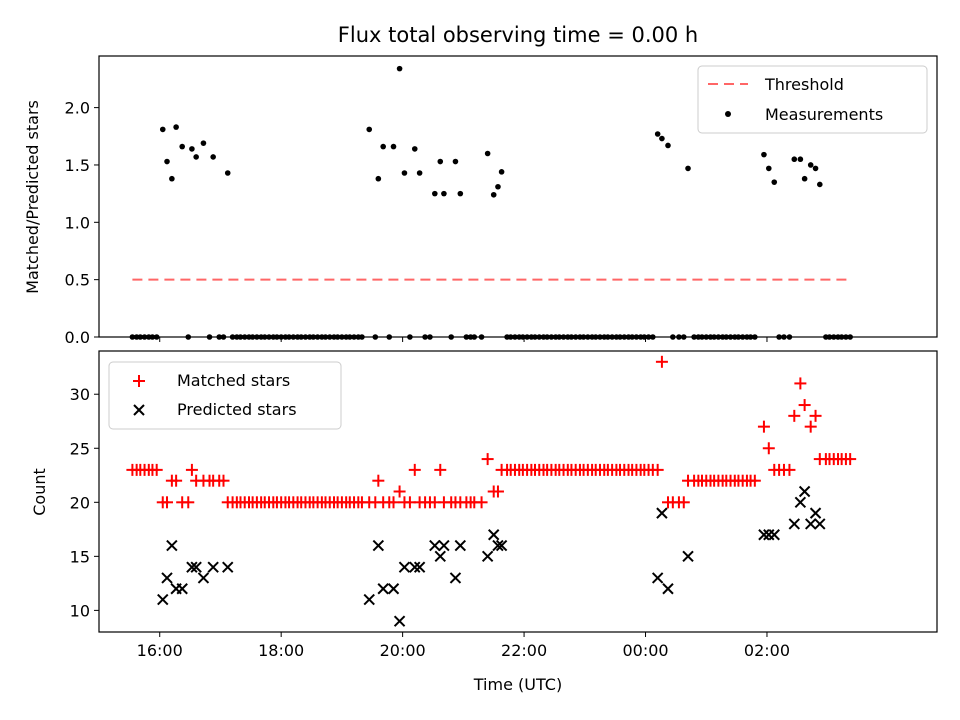 This screenshot has height=720, width=960. What do you see at coordinates (32, 197) in the screenshot?
I see `top-y-axis-label: Matched/Predicted stars` at bounding box center [32, 197].